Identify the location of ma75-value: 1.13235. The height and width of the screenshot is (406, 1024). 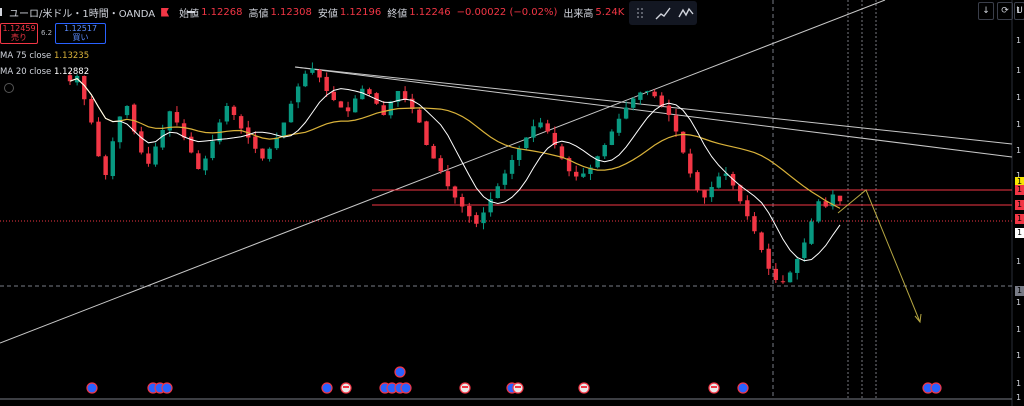
(71, 56).